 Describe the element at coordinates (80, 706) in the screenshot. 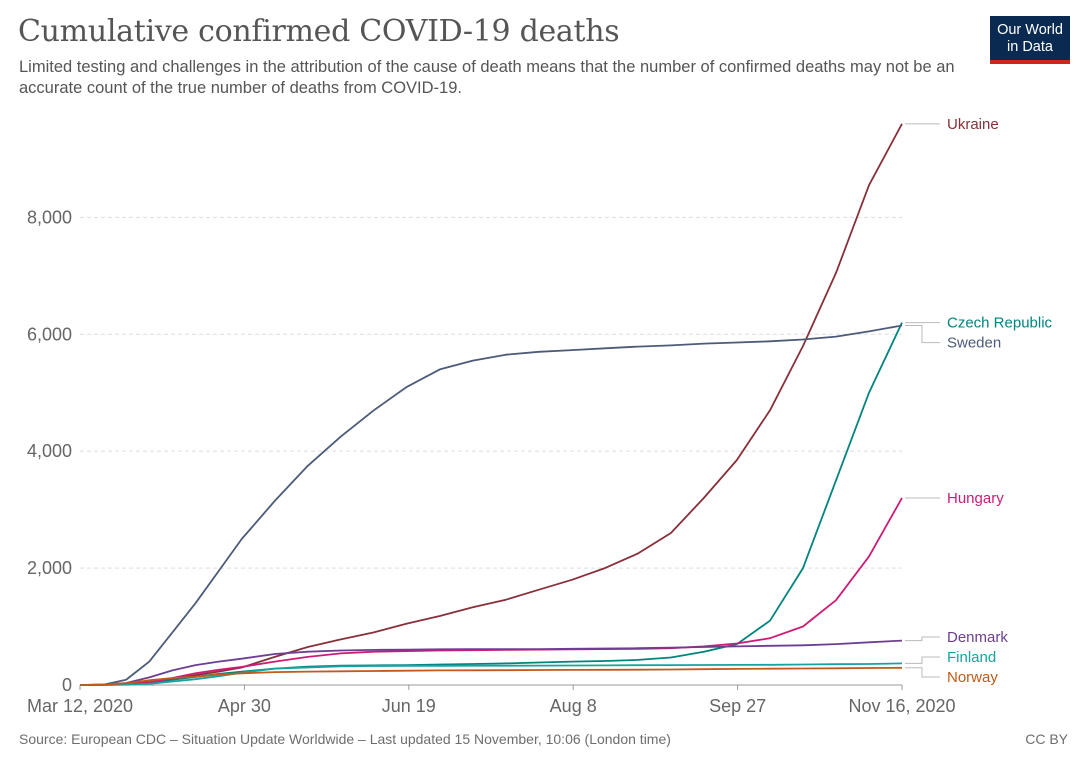

I see `x-tick-label: Mar 12, 2020` at that location.